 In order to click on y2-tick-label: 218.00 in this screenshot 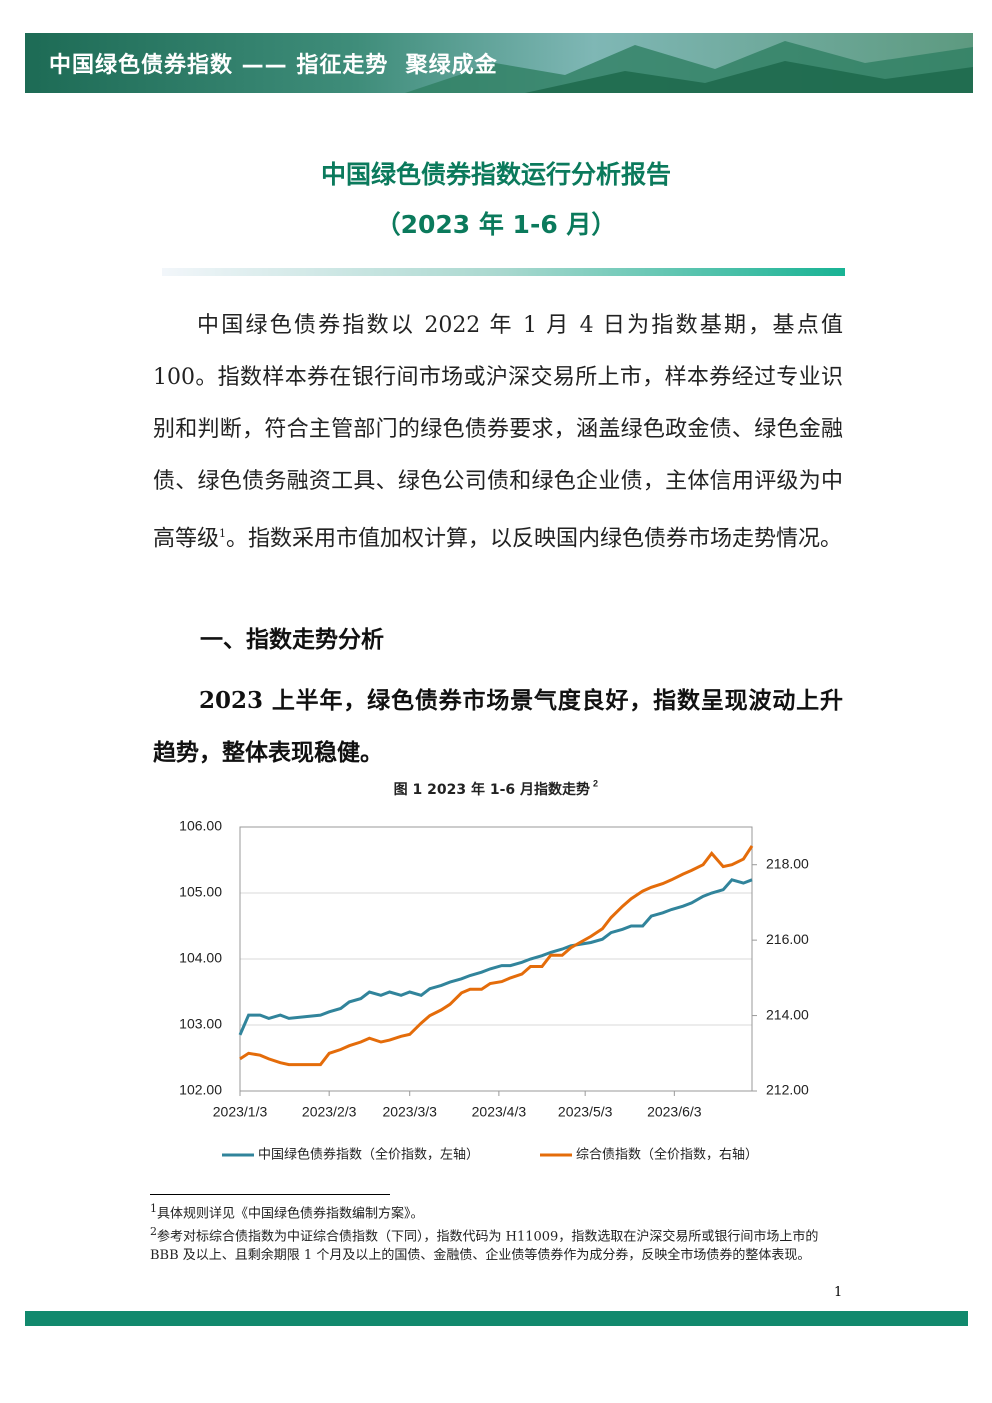, I will do `click(787, 863)`.